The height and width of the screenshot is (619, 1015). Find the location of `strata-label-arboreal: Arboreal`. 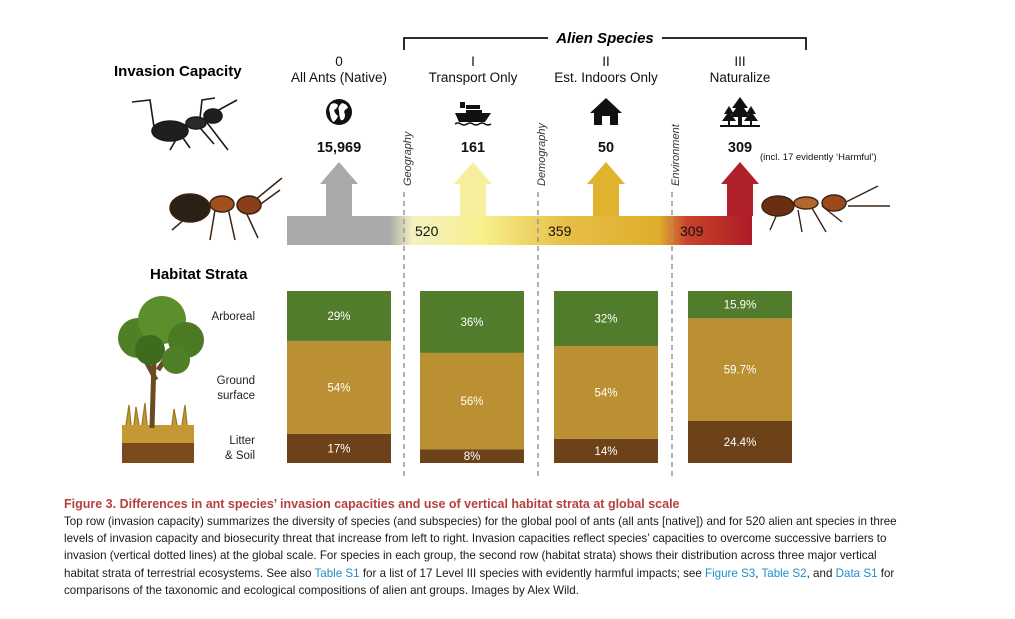

strata-label-arboreal: Arboreal is located at coordinates (233, 317).